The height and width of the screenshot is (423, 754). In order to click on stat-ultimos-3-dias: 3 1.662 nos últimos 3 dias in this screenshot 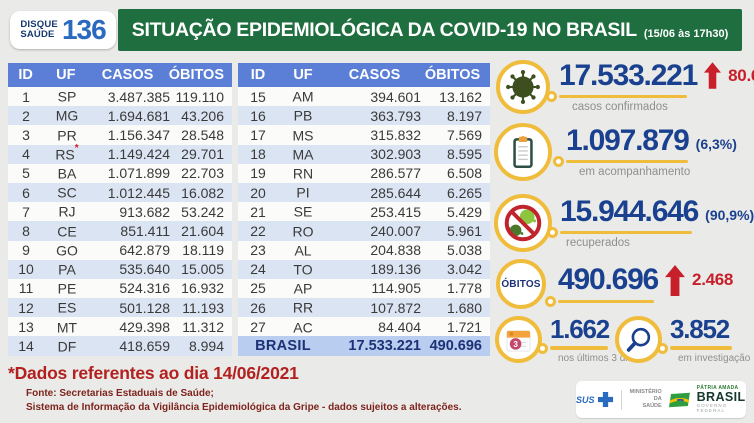, I will do `click(566, 340)`.